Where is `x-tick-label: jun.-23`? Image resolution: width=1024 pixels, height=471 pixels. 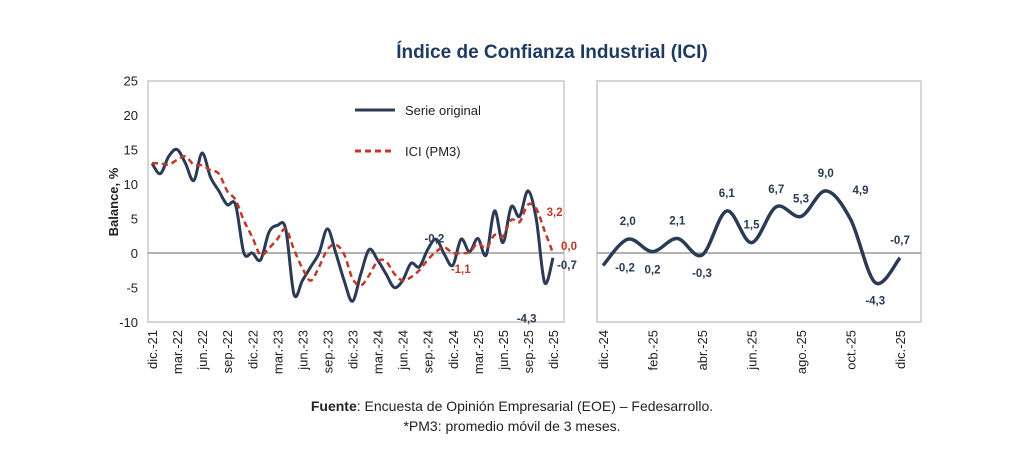
x-tick-label: jun.-23 is located at coordinates (302, 350).